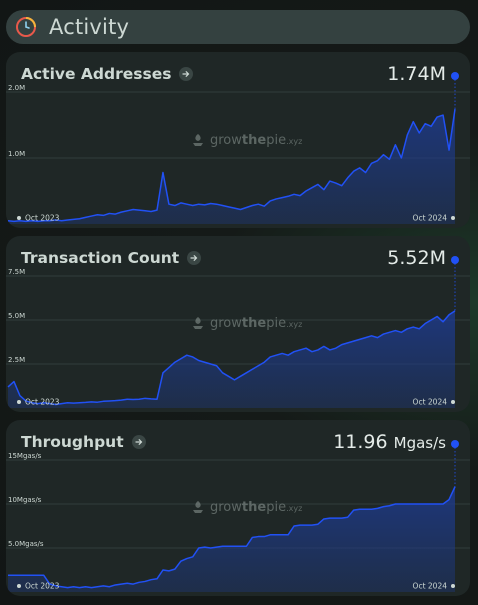 Image resolution: width=478 pixels, height=605 pixels. Describe the element at coordinates (26, 544) in the screenshot. I see `y-tick-label: 5.0Mgas/s` at that location.